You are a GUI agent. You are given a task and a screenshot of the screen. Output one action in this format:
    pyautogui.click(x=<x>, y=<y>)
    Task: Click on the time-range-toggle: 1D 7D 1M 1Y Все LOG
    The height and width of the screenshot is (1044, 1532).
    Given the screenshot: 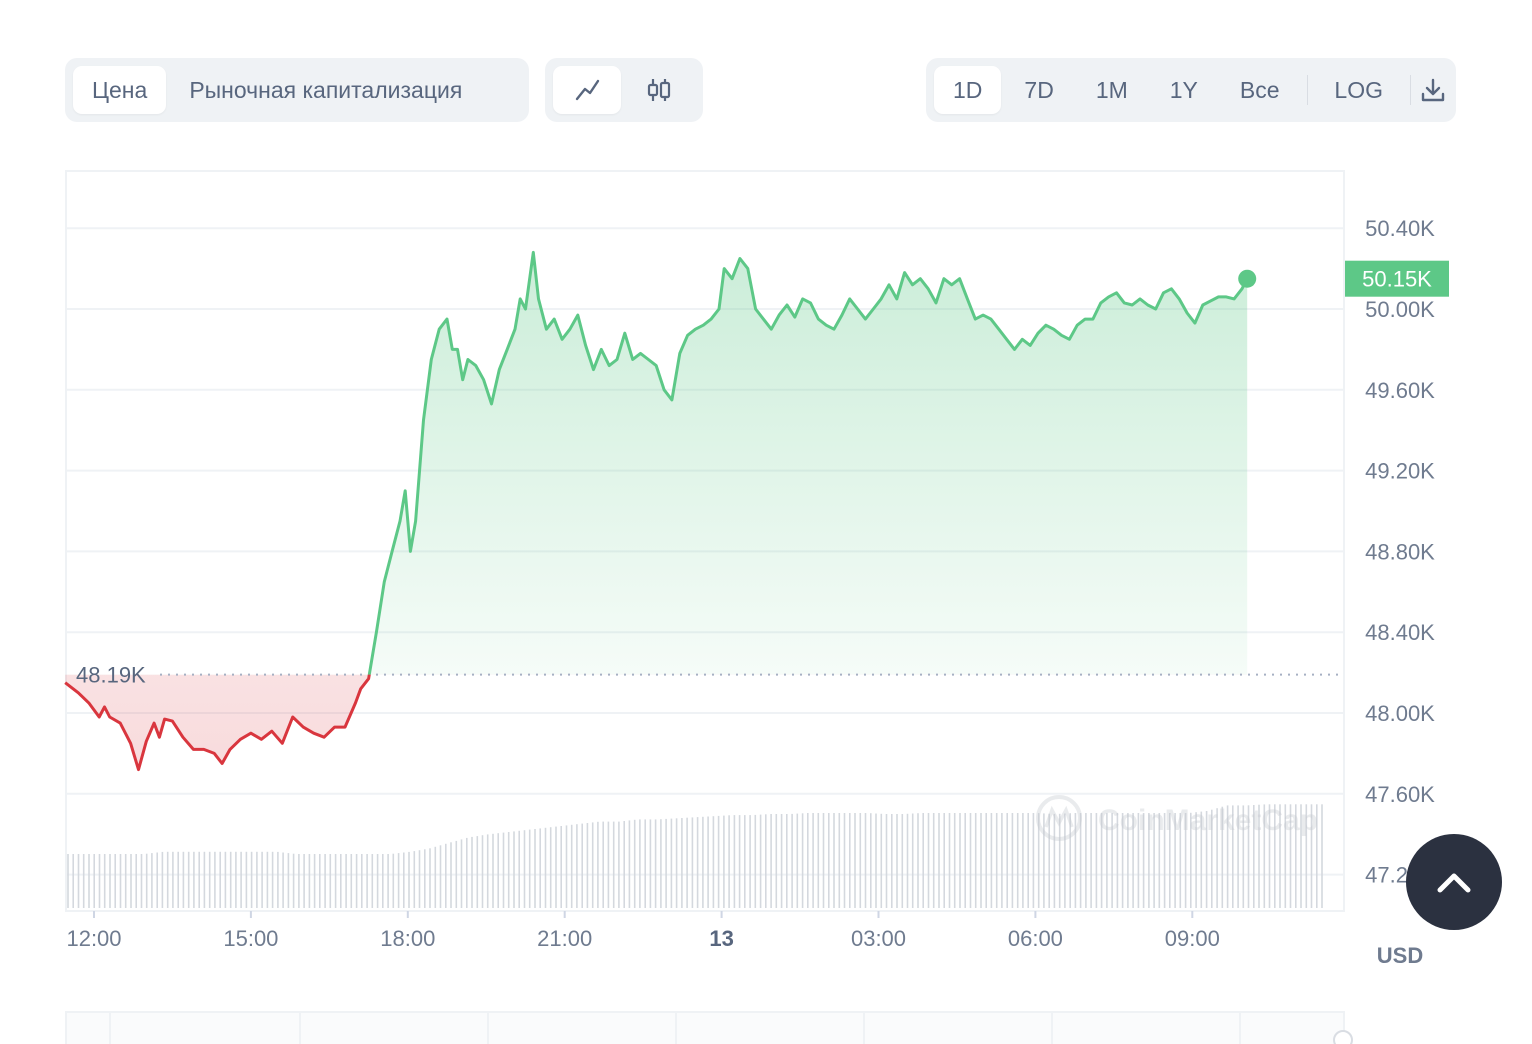 What is the action you would take?
    pyautogui.click(x=1191, y=90)
    